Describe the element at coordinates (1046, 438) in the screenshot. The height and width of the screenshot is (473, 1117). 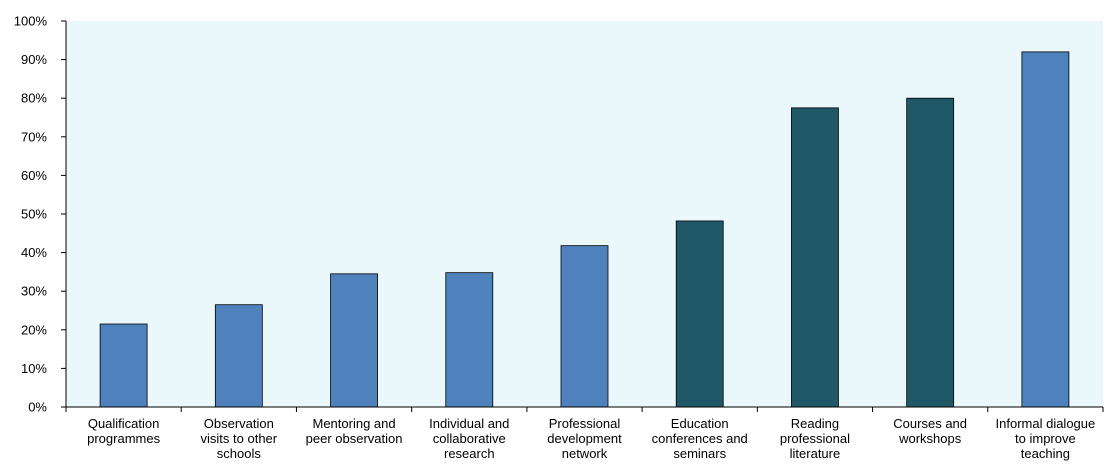
I see `x-category-label: Informal dialogue to improve teaching` at that location.